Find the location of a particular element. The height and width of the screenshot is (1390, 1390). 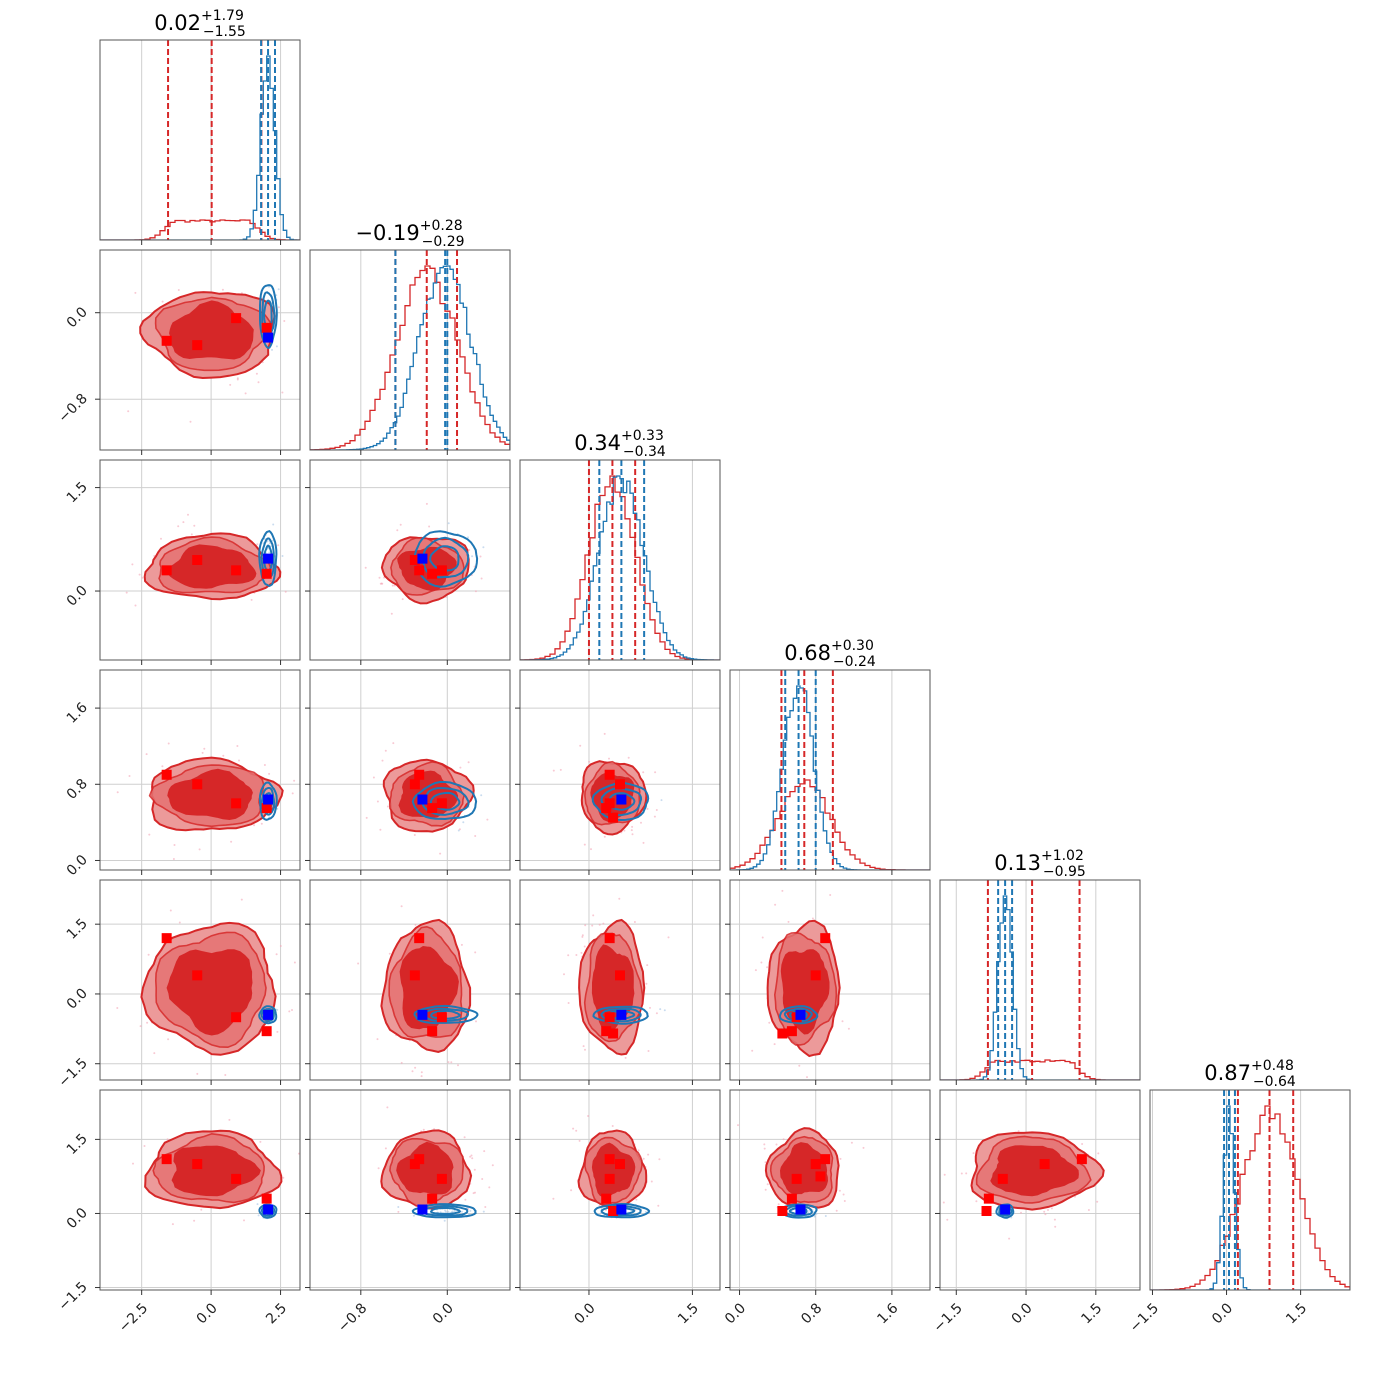

y-tick-label: 0.8 is located at coordinates (77, 789).